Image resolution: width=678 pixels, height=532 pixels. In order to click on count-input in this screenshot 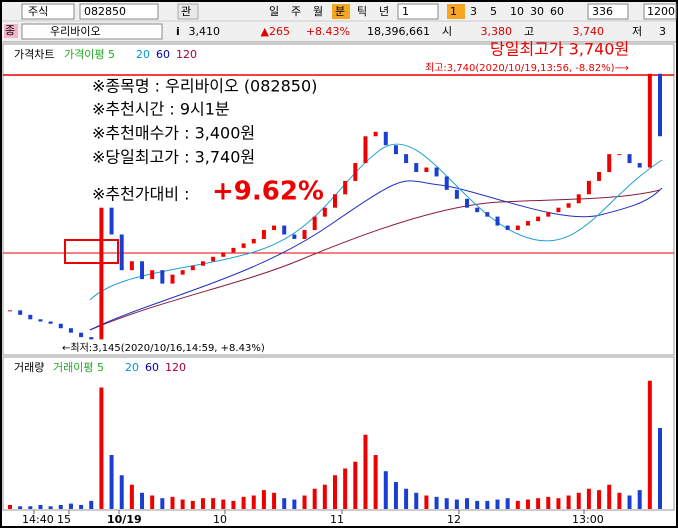, I will do `click(608, 11)`.